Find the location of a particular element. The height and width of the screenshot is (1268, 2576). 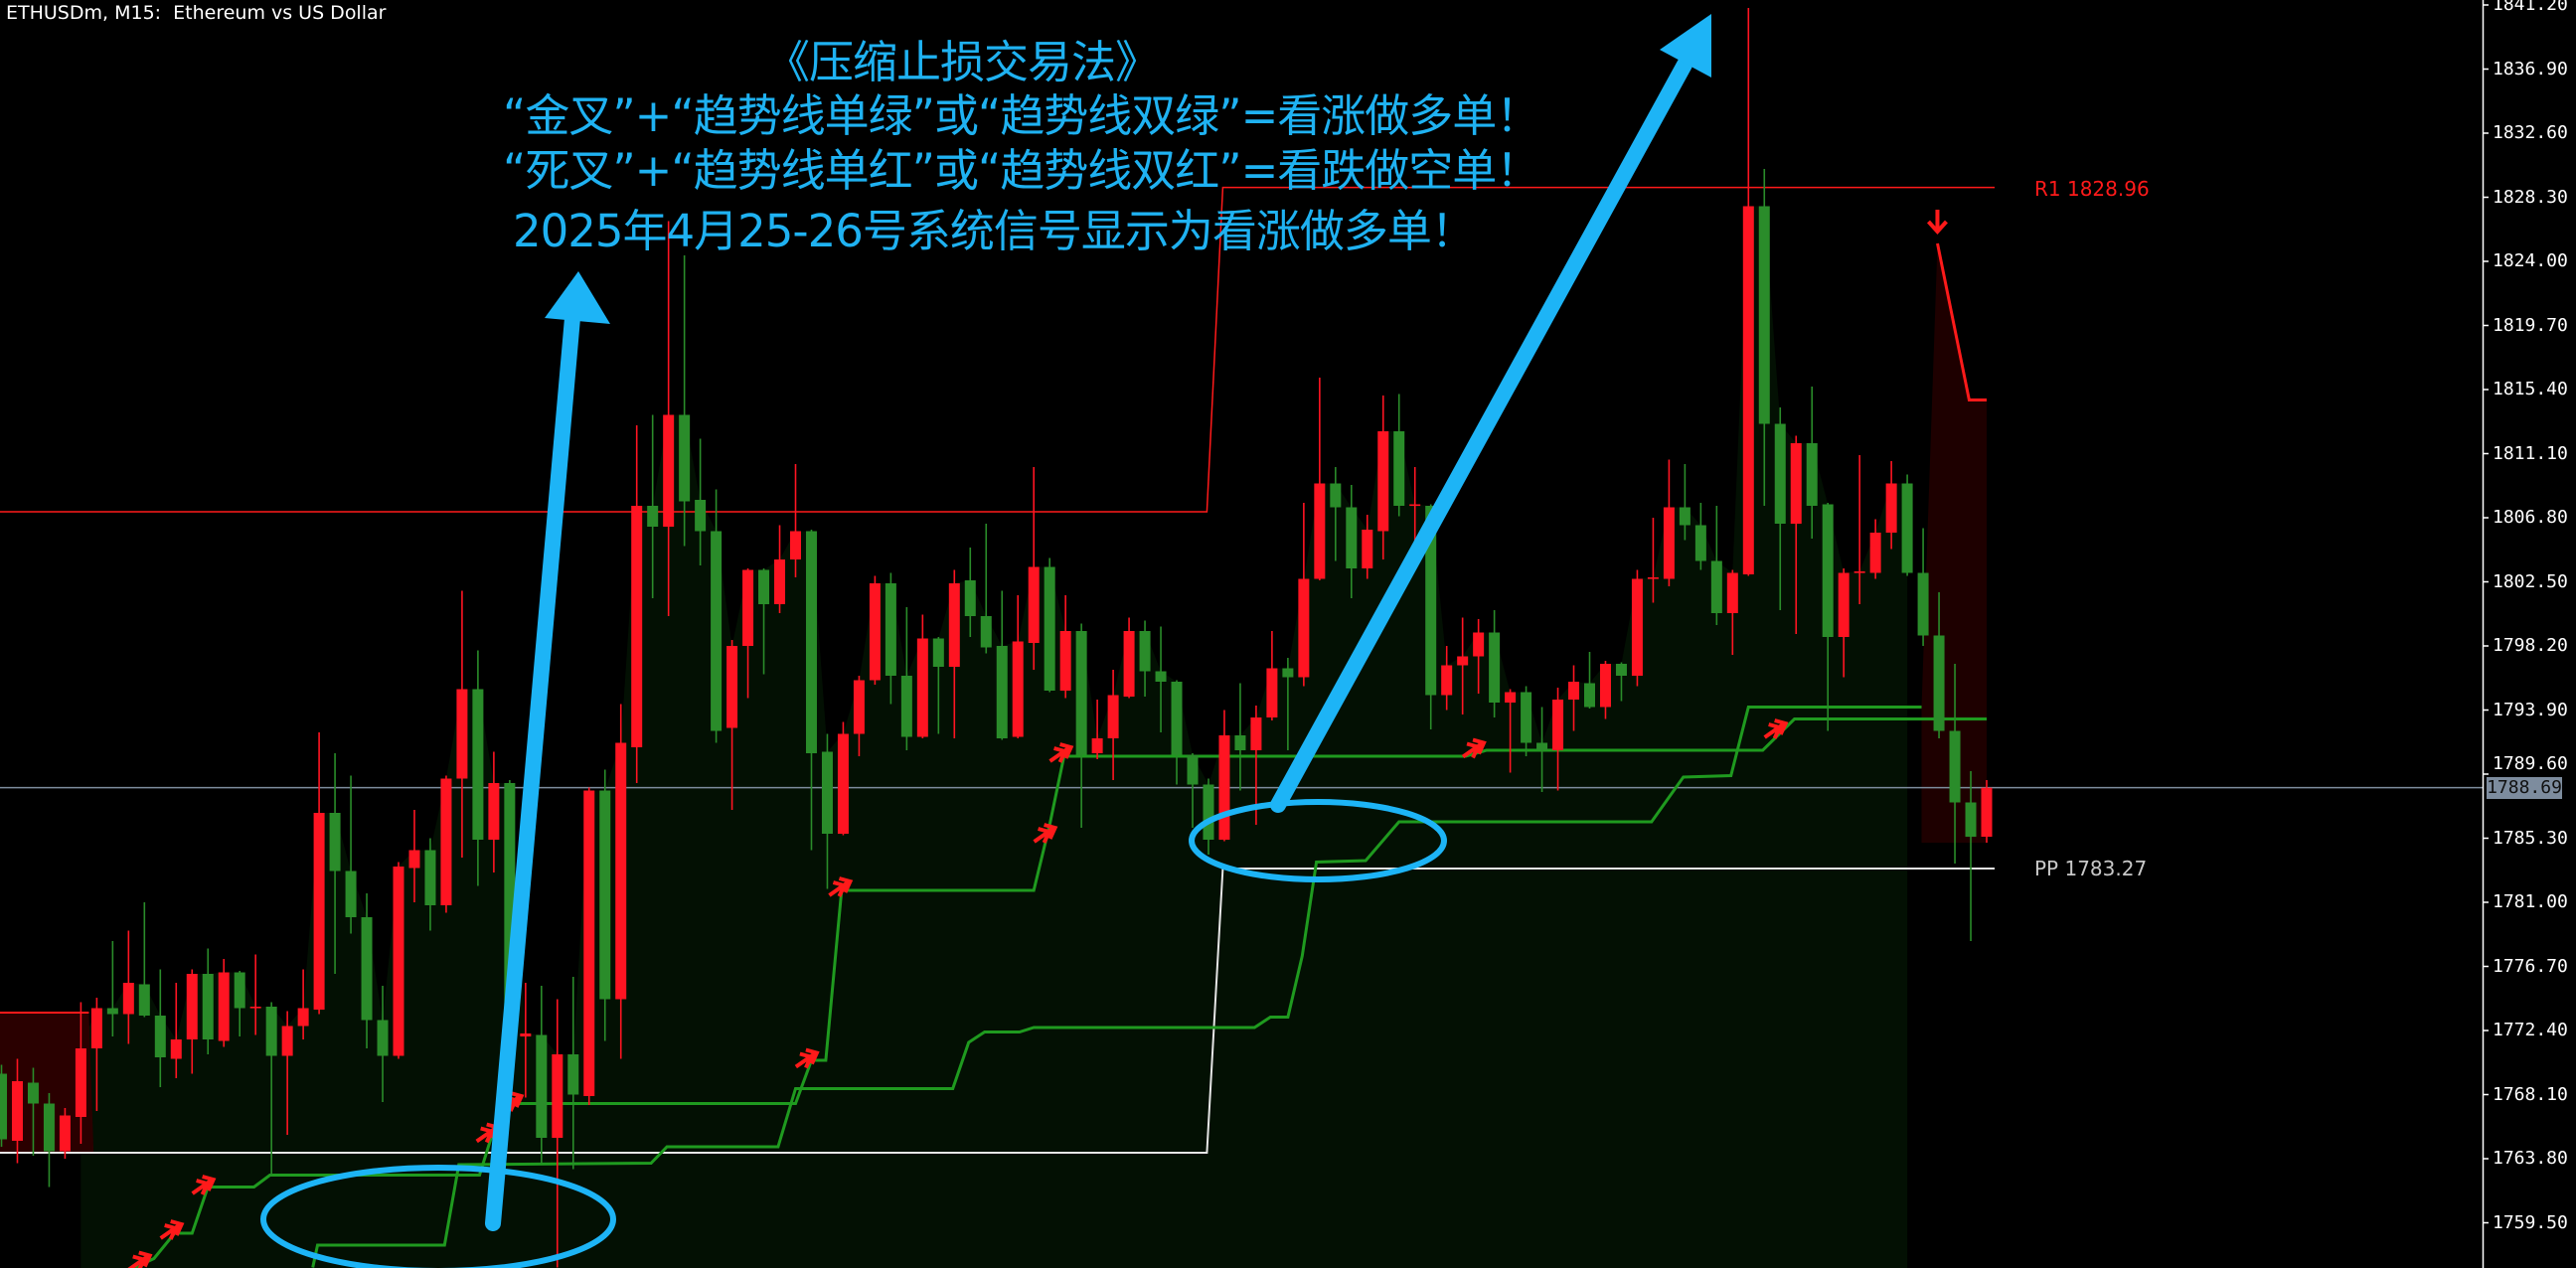

annotation-arrow-left-shaft is located at coordinates (532, 770).